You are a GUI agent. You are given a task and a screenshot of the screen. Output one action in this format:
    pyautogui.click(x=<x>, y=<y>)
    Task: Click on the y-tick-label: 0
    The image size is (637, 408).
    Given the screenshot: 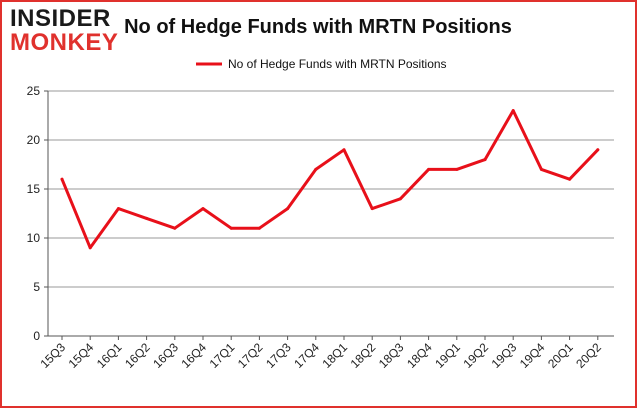 What is the action you would take?
    pyautogui.click(x=36, y=336)
    